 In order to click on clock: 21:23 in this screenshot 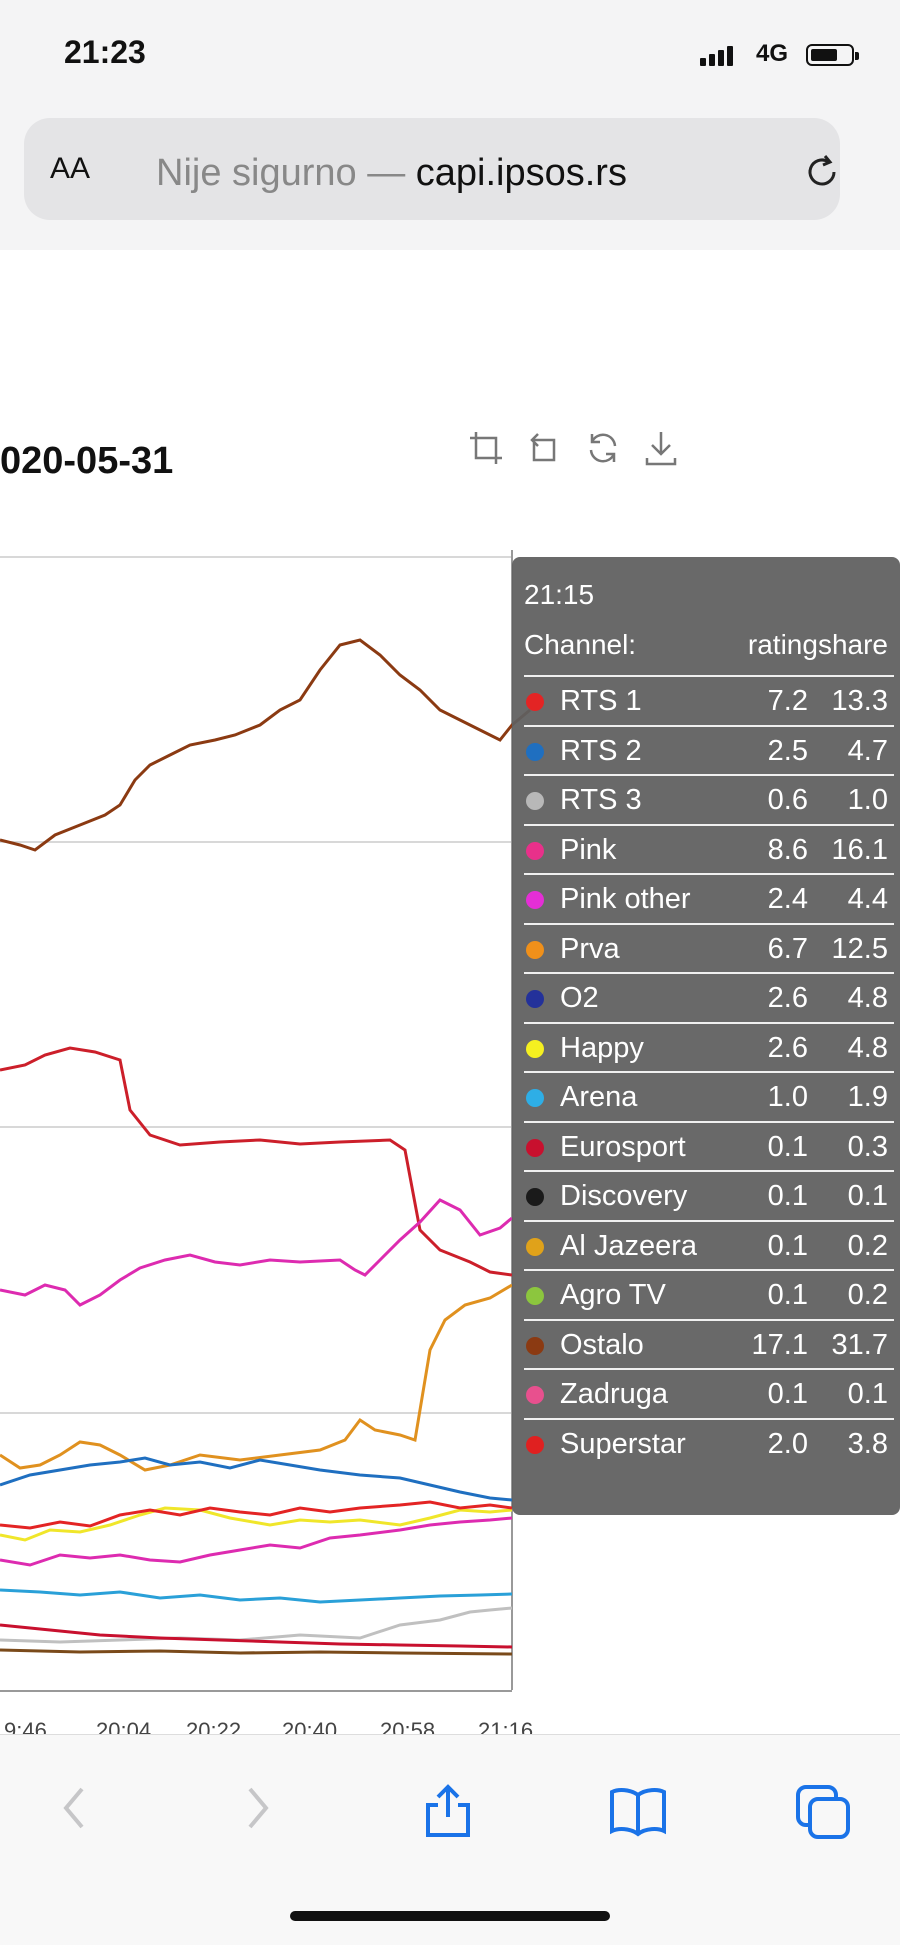, I will do `click(105, 52)`.